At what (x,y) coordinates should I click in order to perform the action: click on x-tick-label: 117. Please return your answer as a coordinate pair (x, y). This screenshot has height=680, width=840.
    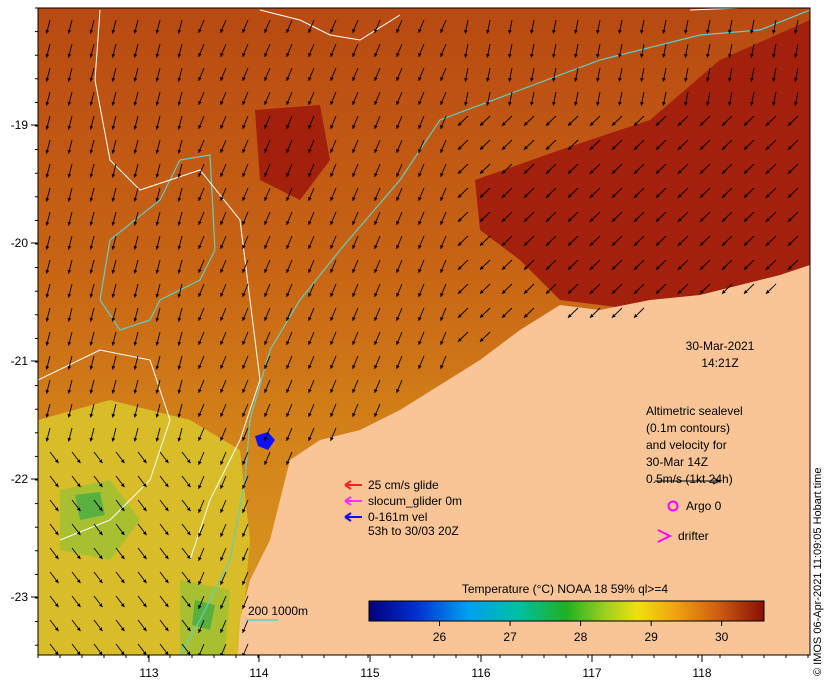
    Looking at the image, I should click on (591, 673).